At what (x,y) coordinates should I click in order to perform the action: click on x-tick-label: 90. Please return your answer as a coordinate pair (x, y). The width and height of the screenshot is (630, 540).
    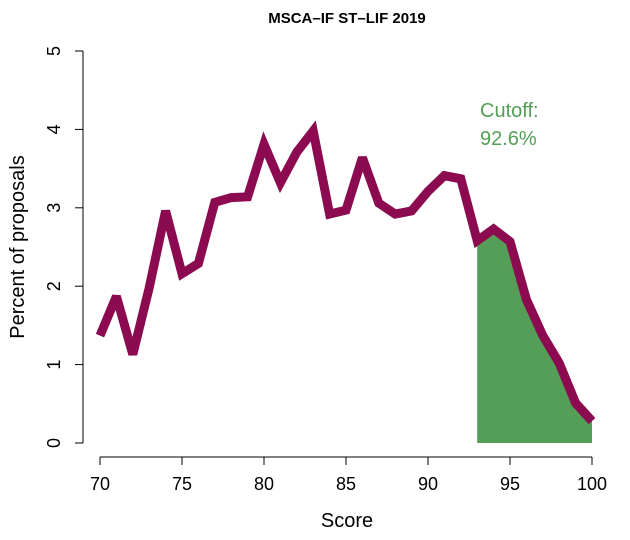
    Looking at the image, I should click on (428, 484).